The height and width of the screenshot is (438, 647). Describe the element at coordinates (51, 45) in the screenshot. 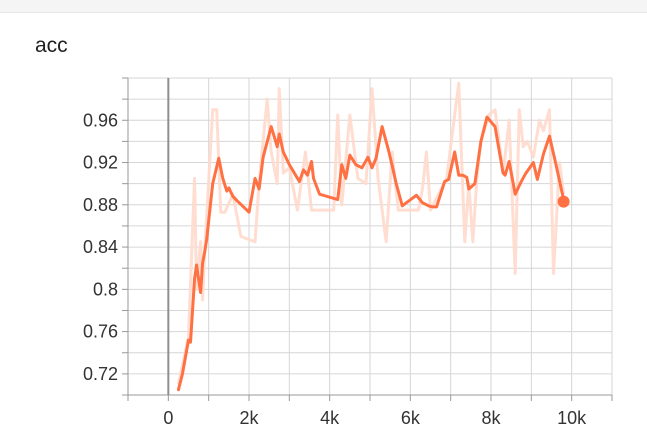

I see `chart-title: acc` at that location.